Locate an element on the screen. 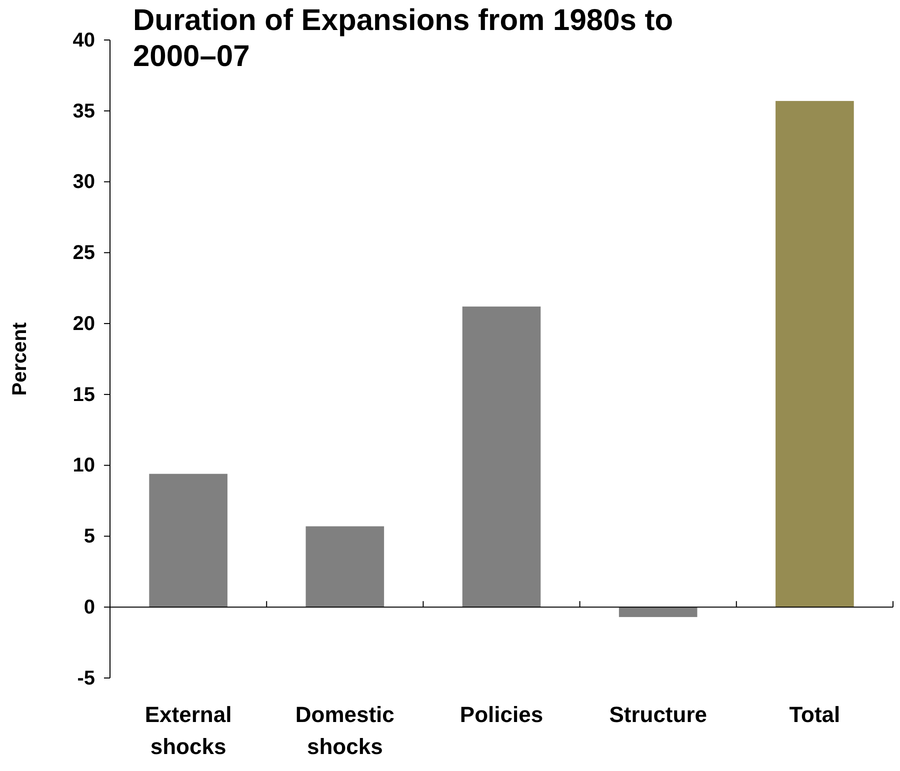 The width and height of the screenshot is (900, 771). y-tick-label: 25 is located at coordinates (83, 253).